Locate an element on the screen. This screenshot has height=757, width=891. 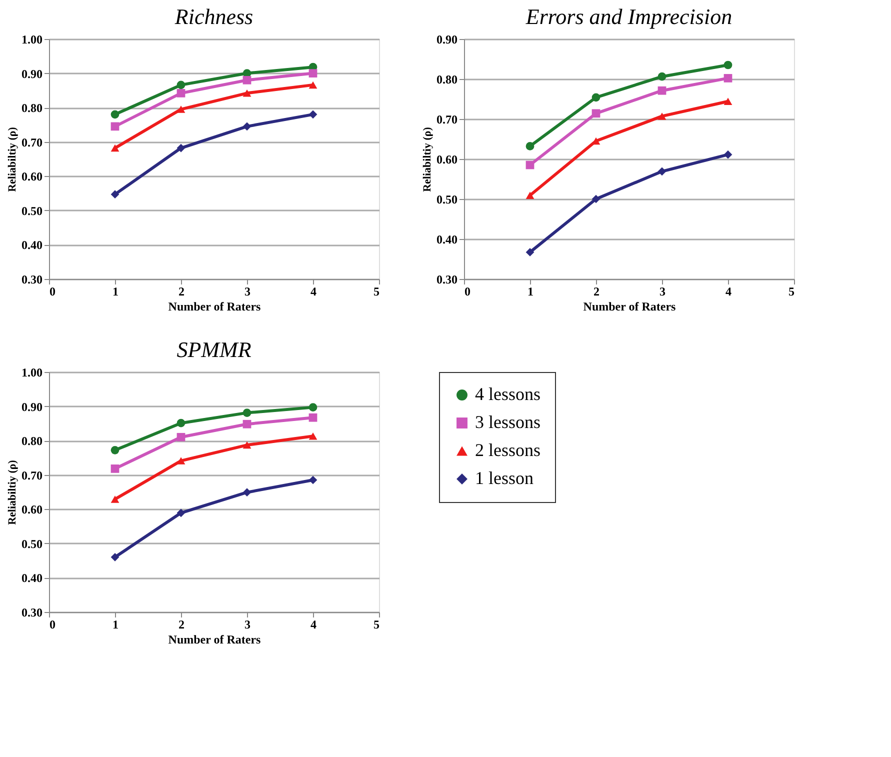
legend-label: 2 lessons is located at coordinates (508, 450).